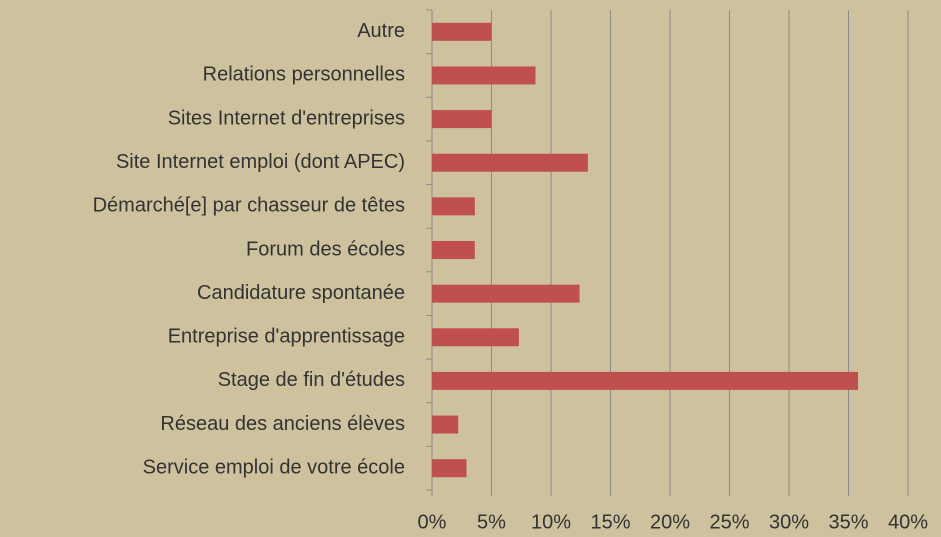 The width and height of the screenshot is (941, 537). What do you see at coordinates (729, 522) in the screenshot?
I see `x-tick-label: 25%` at bounding box center [729, 522].